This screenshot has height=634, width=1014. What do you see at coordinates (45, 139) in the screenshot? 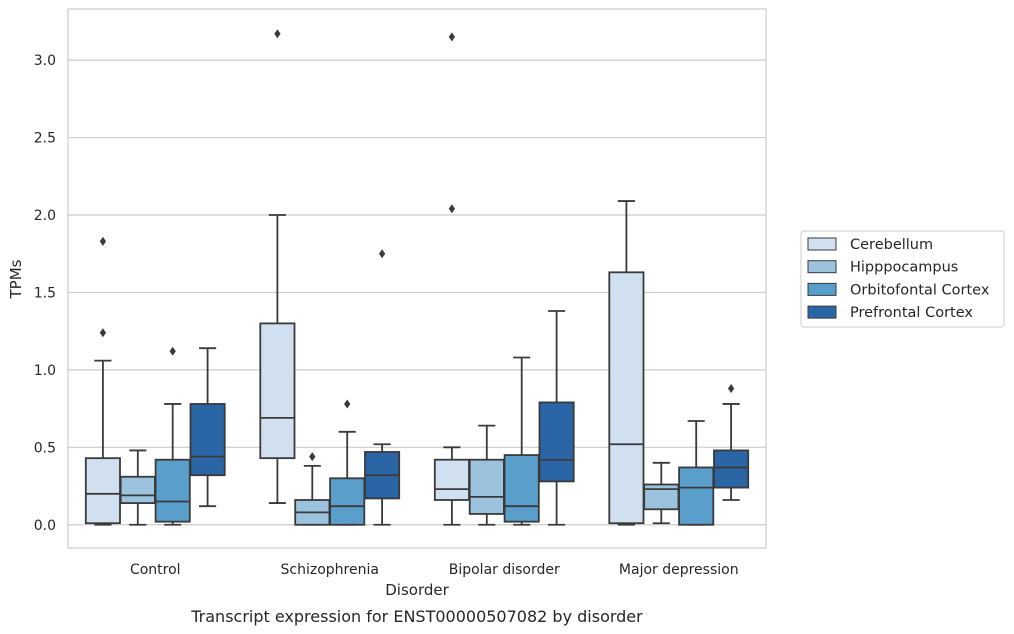
I see `y-tick-label: 2.5` at bounding box center [45, 139].